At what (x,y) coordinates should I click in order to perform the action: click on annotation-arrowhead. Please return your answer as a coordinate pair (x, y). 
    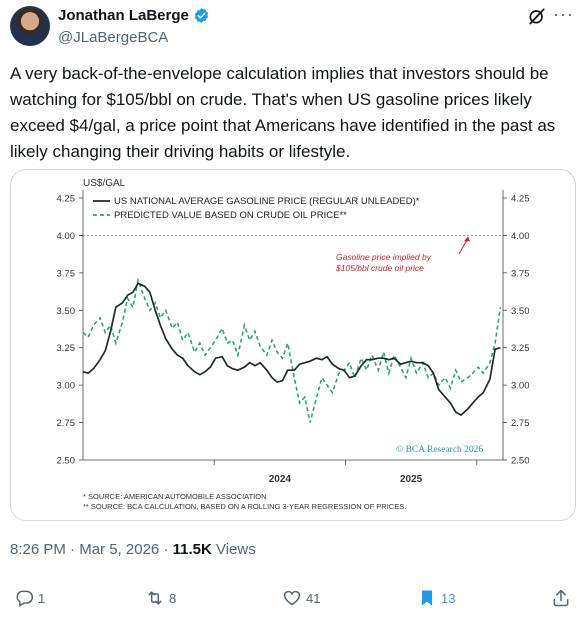
    Looking at the image, I should click on (467, 239).